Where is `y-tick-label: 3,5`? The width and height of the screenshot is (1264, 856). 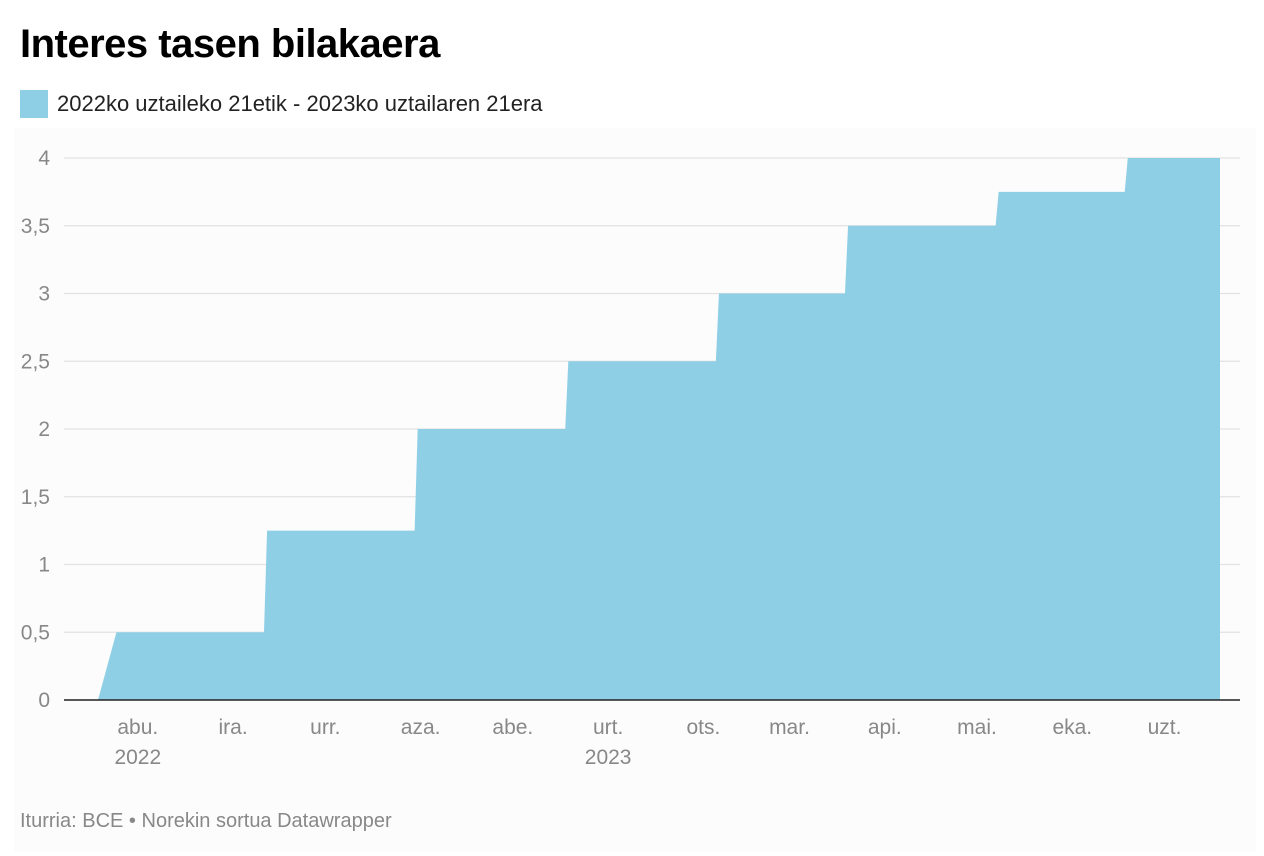 y-tick-label: 3,5 is located at coordinates (35, 226).